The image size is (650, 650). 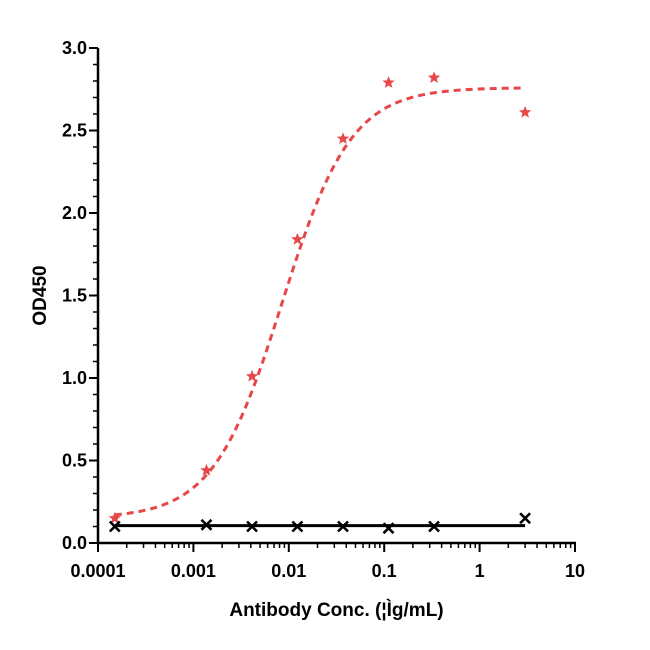 What do you see at coordinates (480, 571) in the screenshot?
I see `x-tick-label: 1` at bounding box center [480, 571].